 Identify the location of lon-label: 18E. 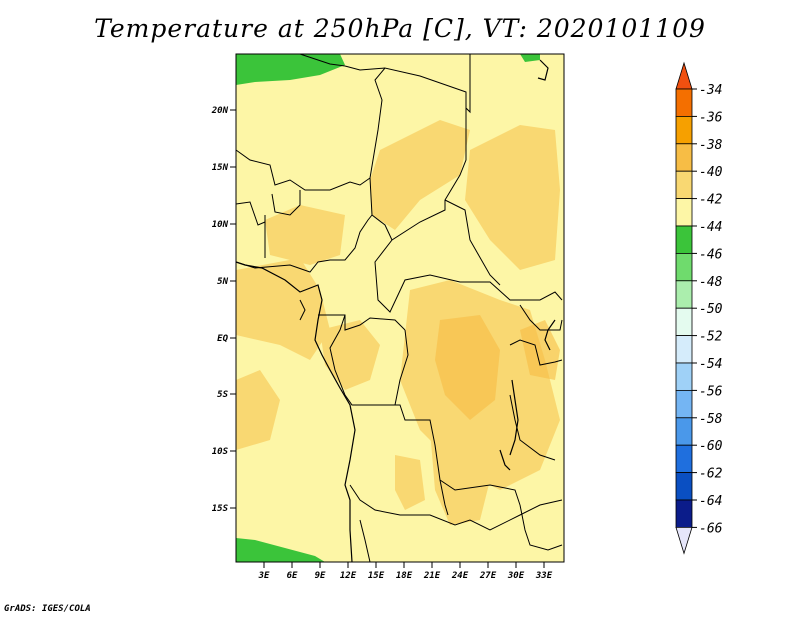
(404, 576).